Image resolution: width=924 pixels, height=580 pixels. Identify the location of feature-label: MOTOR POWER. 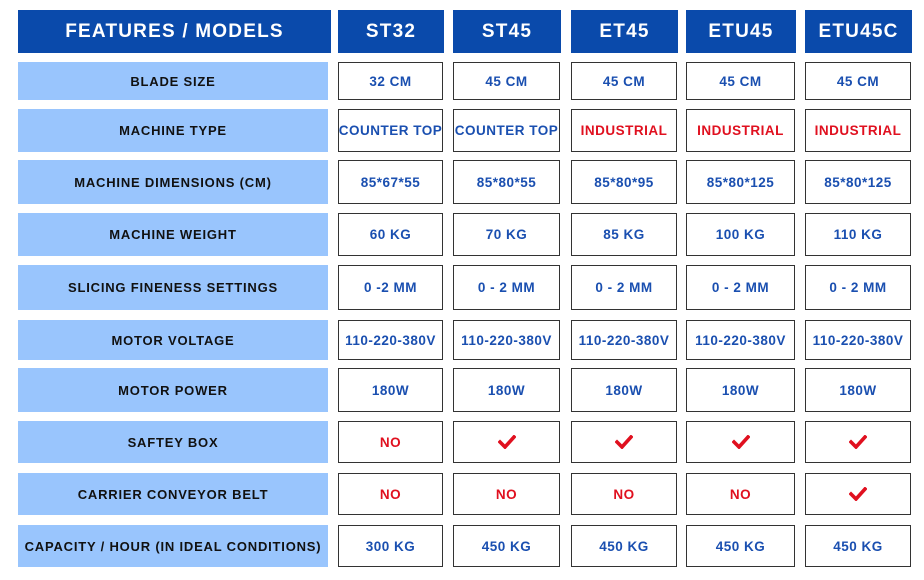
(173, 390).